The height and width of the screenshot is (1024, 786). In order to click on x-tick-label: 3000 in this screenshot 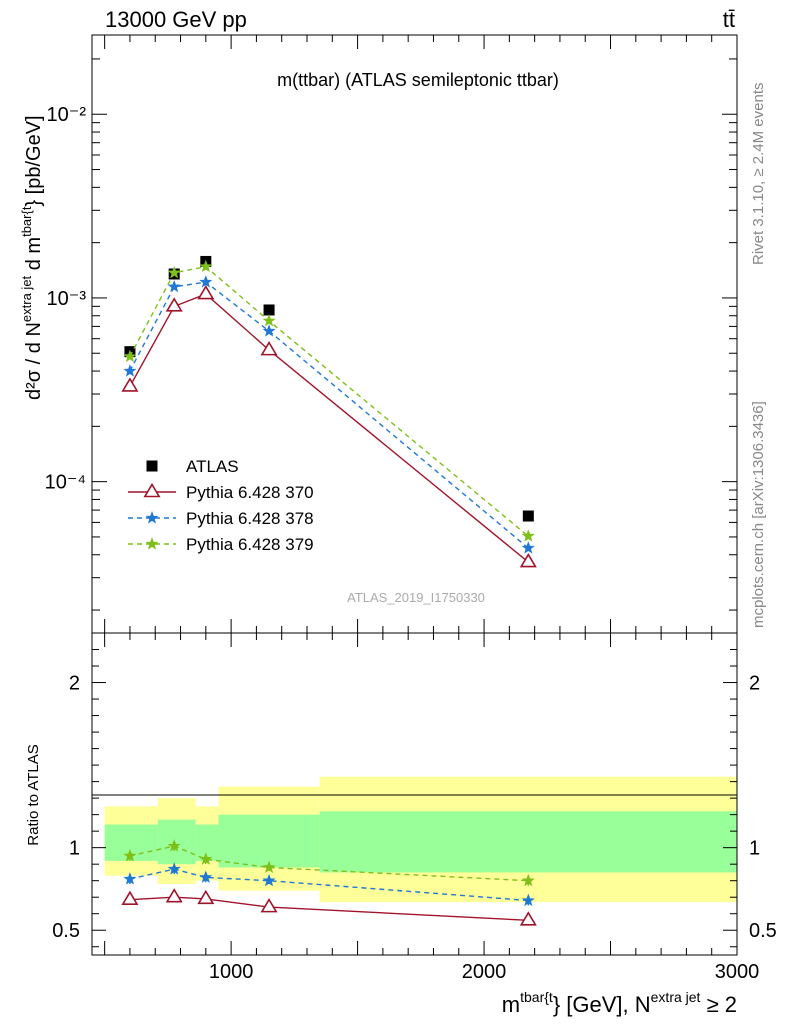, I will do `click(737, 972)`.